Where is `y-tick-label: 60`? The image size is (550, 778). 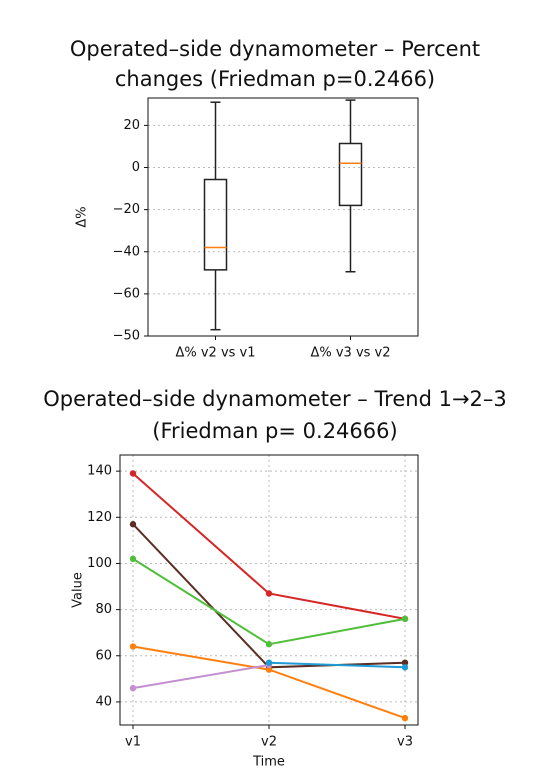 y-tick-label: 60 is located at coordinates (103, 655).